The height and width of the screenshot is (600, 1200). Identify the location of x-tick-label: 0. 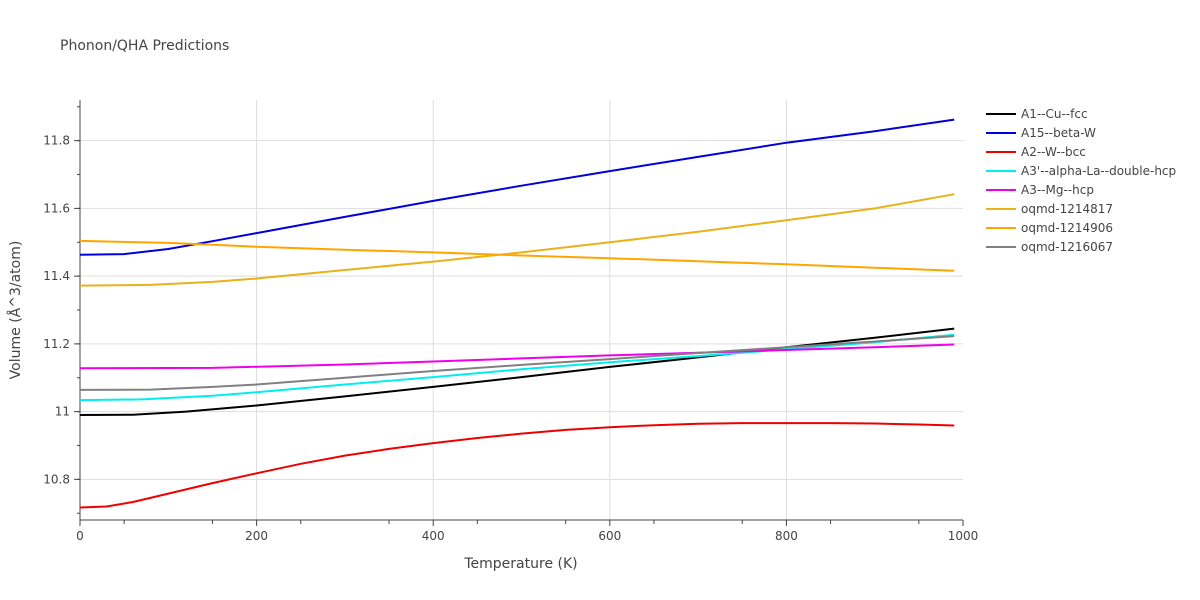
(80, 536).